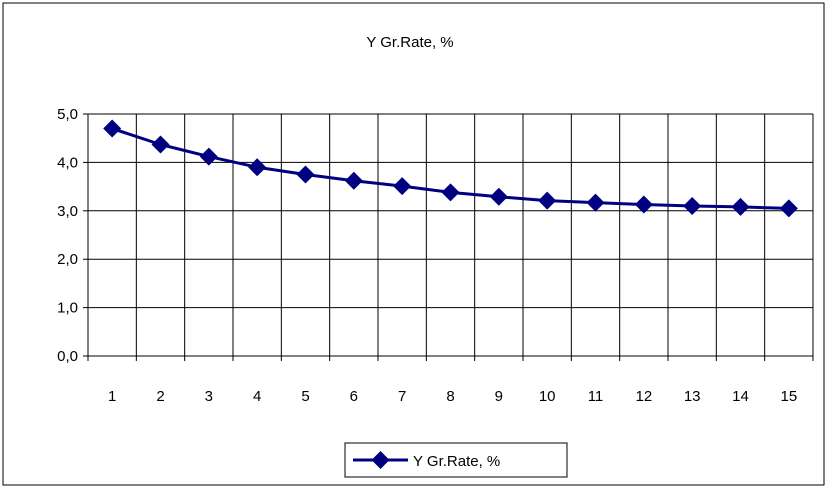 The width and height of the screenshot is (827, 488). What do you see at coordinates (692, 396) in the screenshot?
I see `x-tick-label: 13` at bounding box center [692, 396].